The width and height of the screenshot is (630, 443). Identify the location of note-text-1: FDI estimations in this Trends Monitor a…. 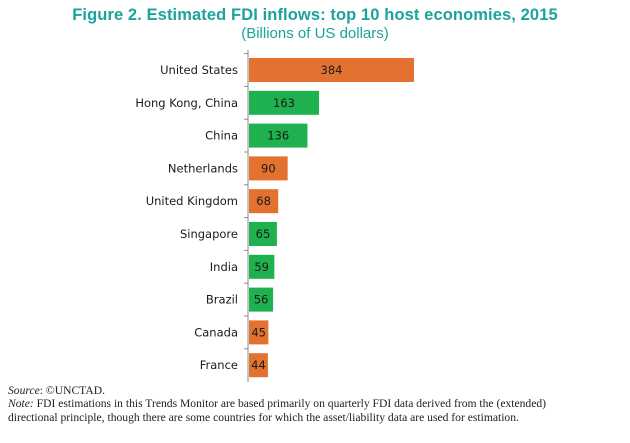
(290, 403).